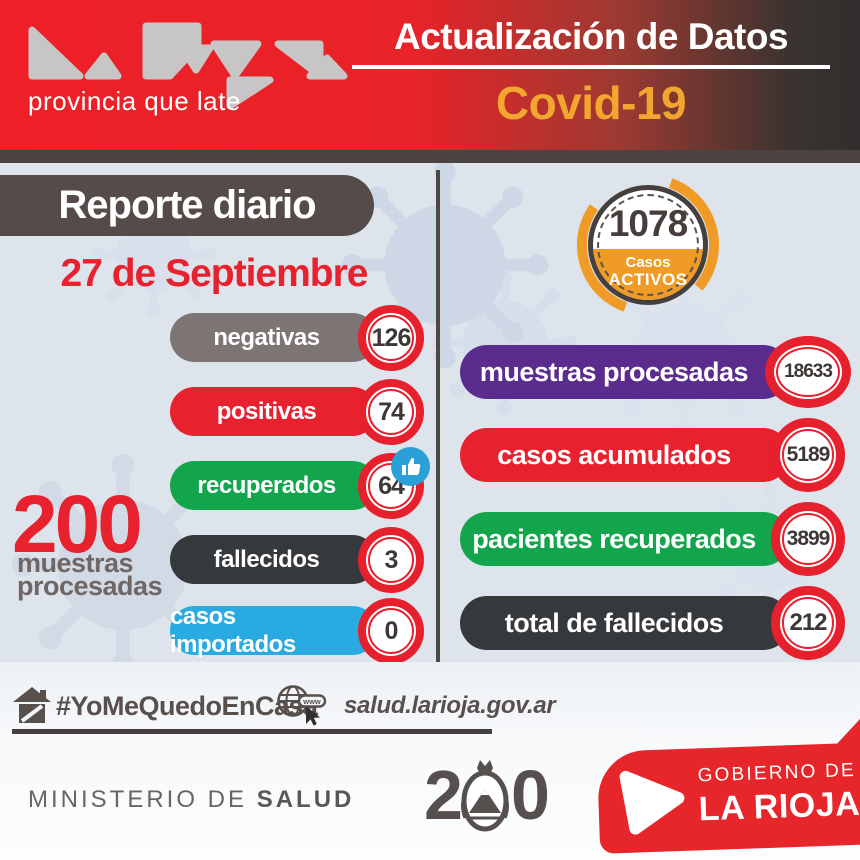 Image resolution: width=860 pixels, height=860 pixels. Describe the element at coordinates (311, 701) in the screenshot. I see `svg-text: www` at that location.